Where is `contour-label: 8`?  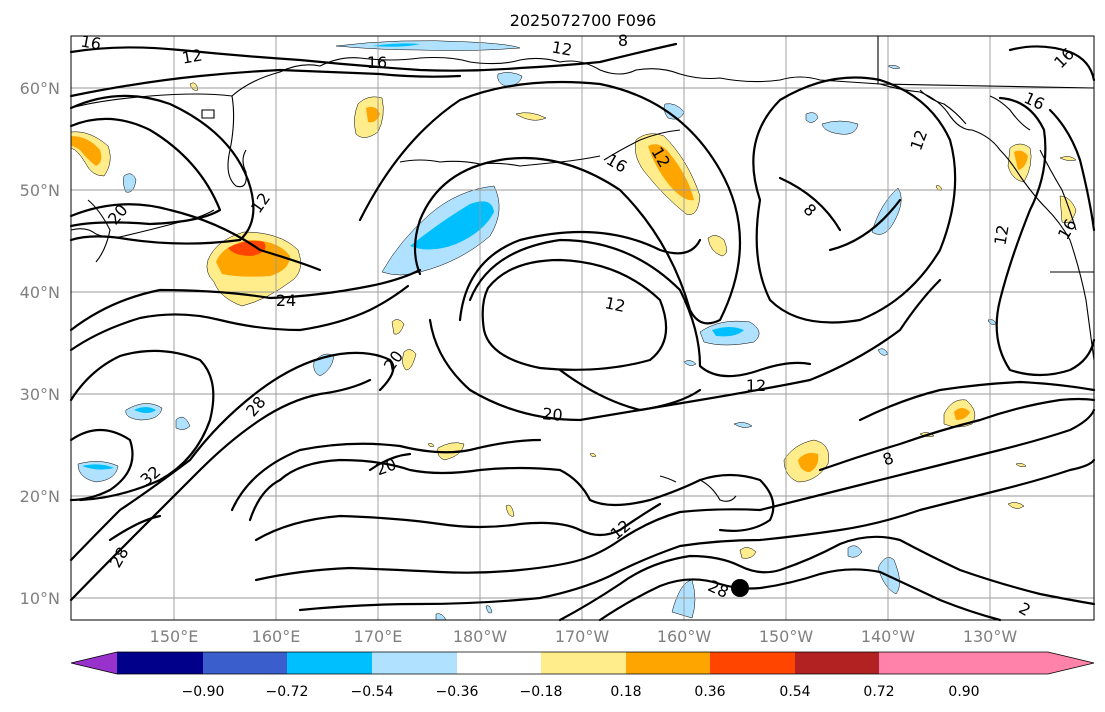 contour-label: 8 is located at coordinates (623, 40).